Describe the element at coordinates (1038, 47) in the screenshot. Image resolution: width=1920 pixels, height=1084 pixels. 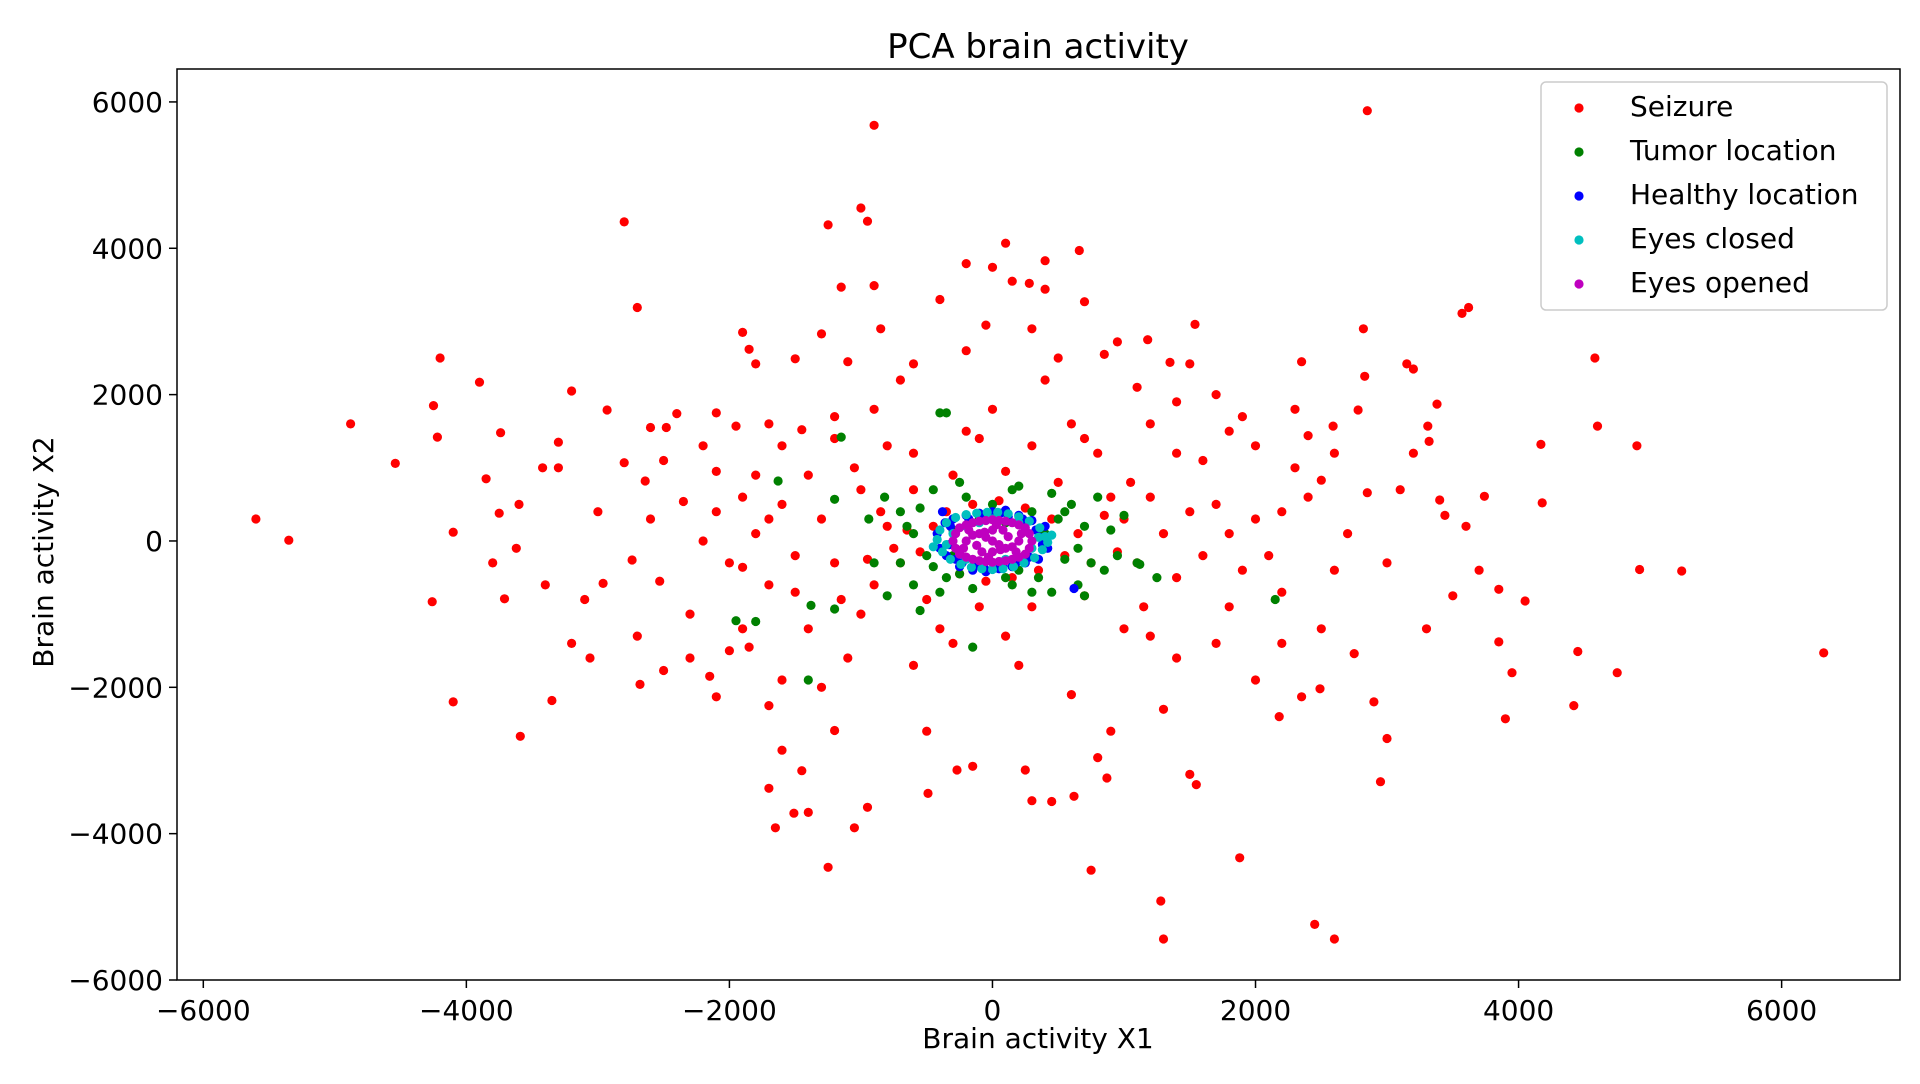
I see `chart-title: PCA brain activity` at that location.